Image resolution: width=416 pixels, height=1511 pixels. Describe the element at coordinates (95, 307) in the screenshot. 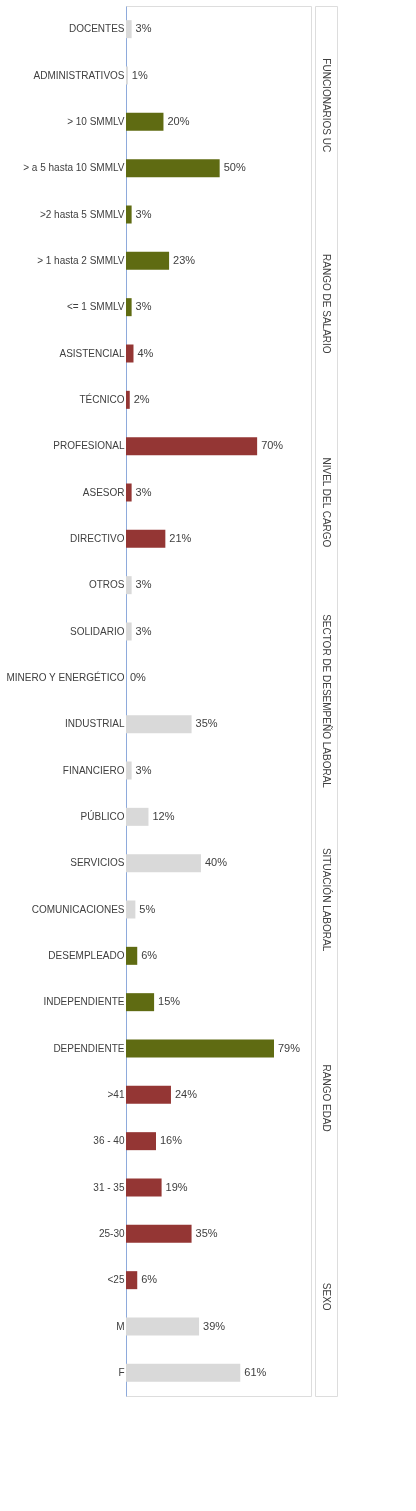

I see `y-tick-label: <= 1 SMMLV` at that location.